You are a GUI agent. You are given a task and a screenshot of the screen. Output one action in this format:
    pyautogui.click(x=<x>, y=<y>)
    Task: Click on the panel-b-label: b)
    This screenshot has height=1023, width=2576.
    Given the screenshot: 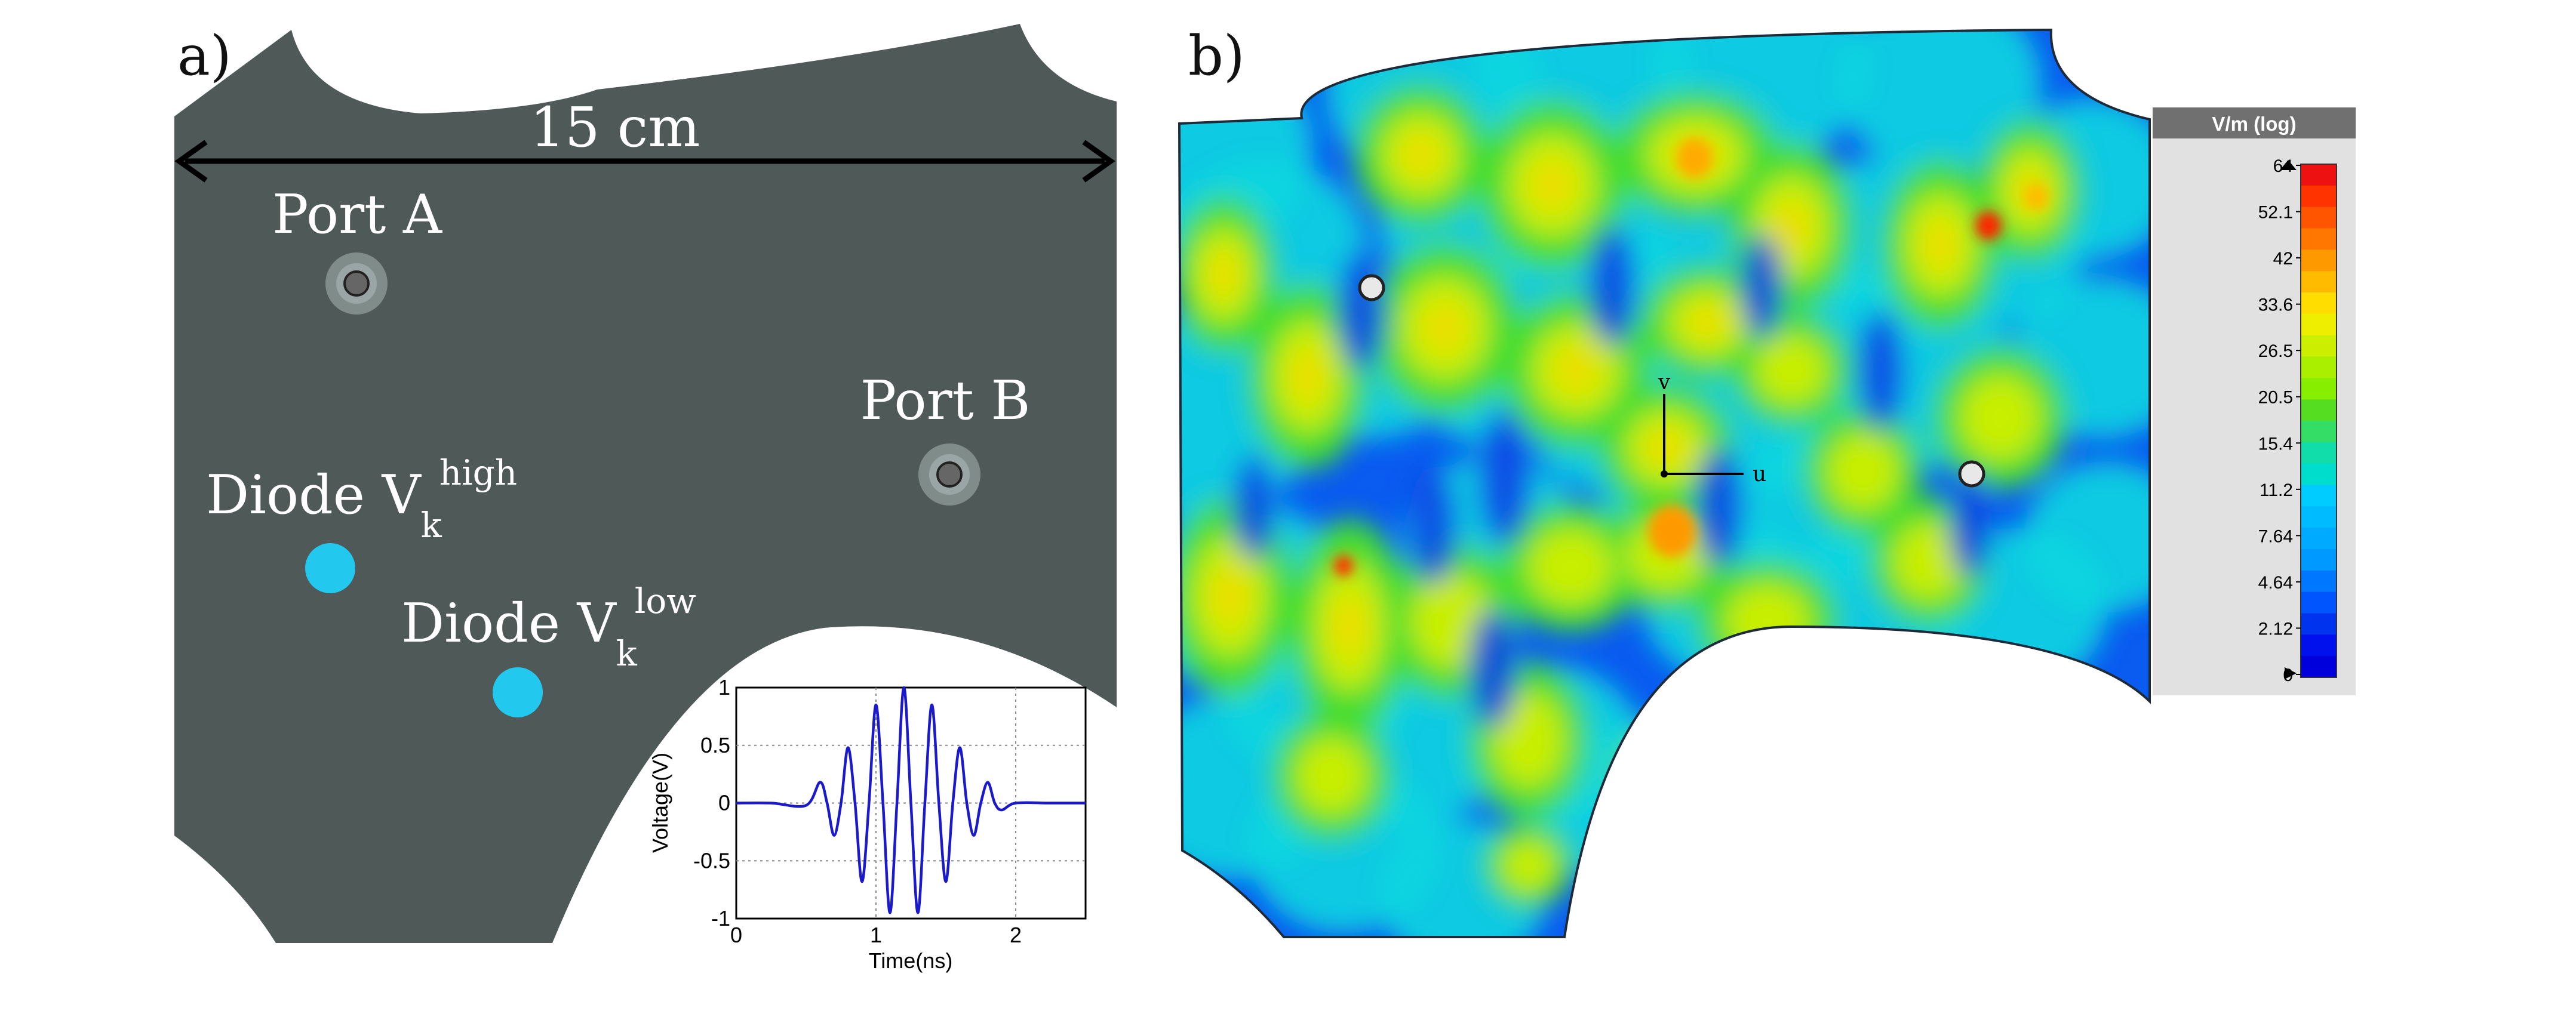 What is the action you would take?
    pyautogui.click(x=1216, y=56)
    